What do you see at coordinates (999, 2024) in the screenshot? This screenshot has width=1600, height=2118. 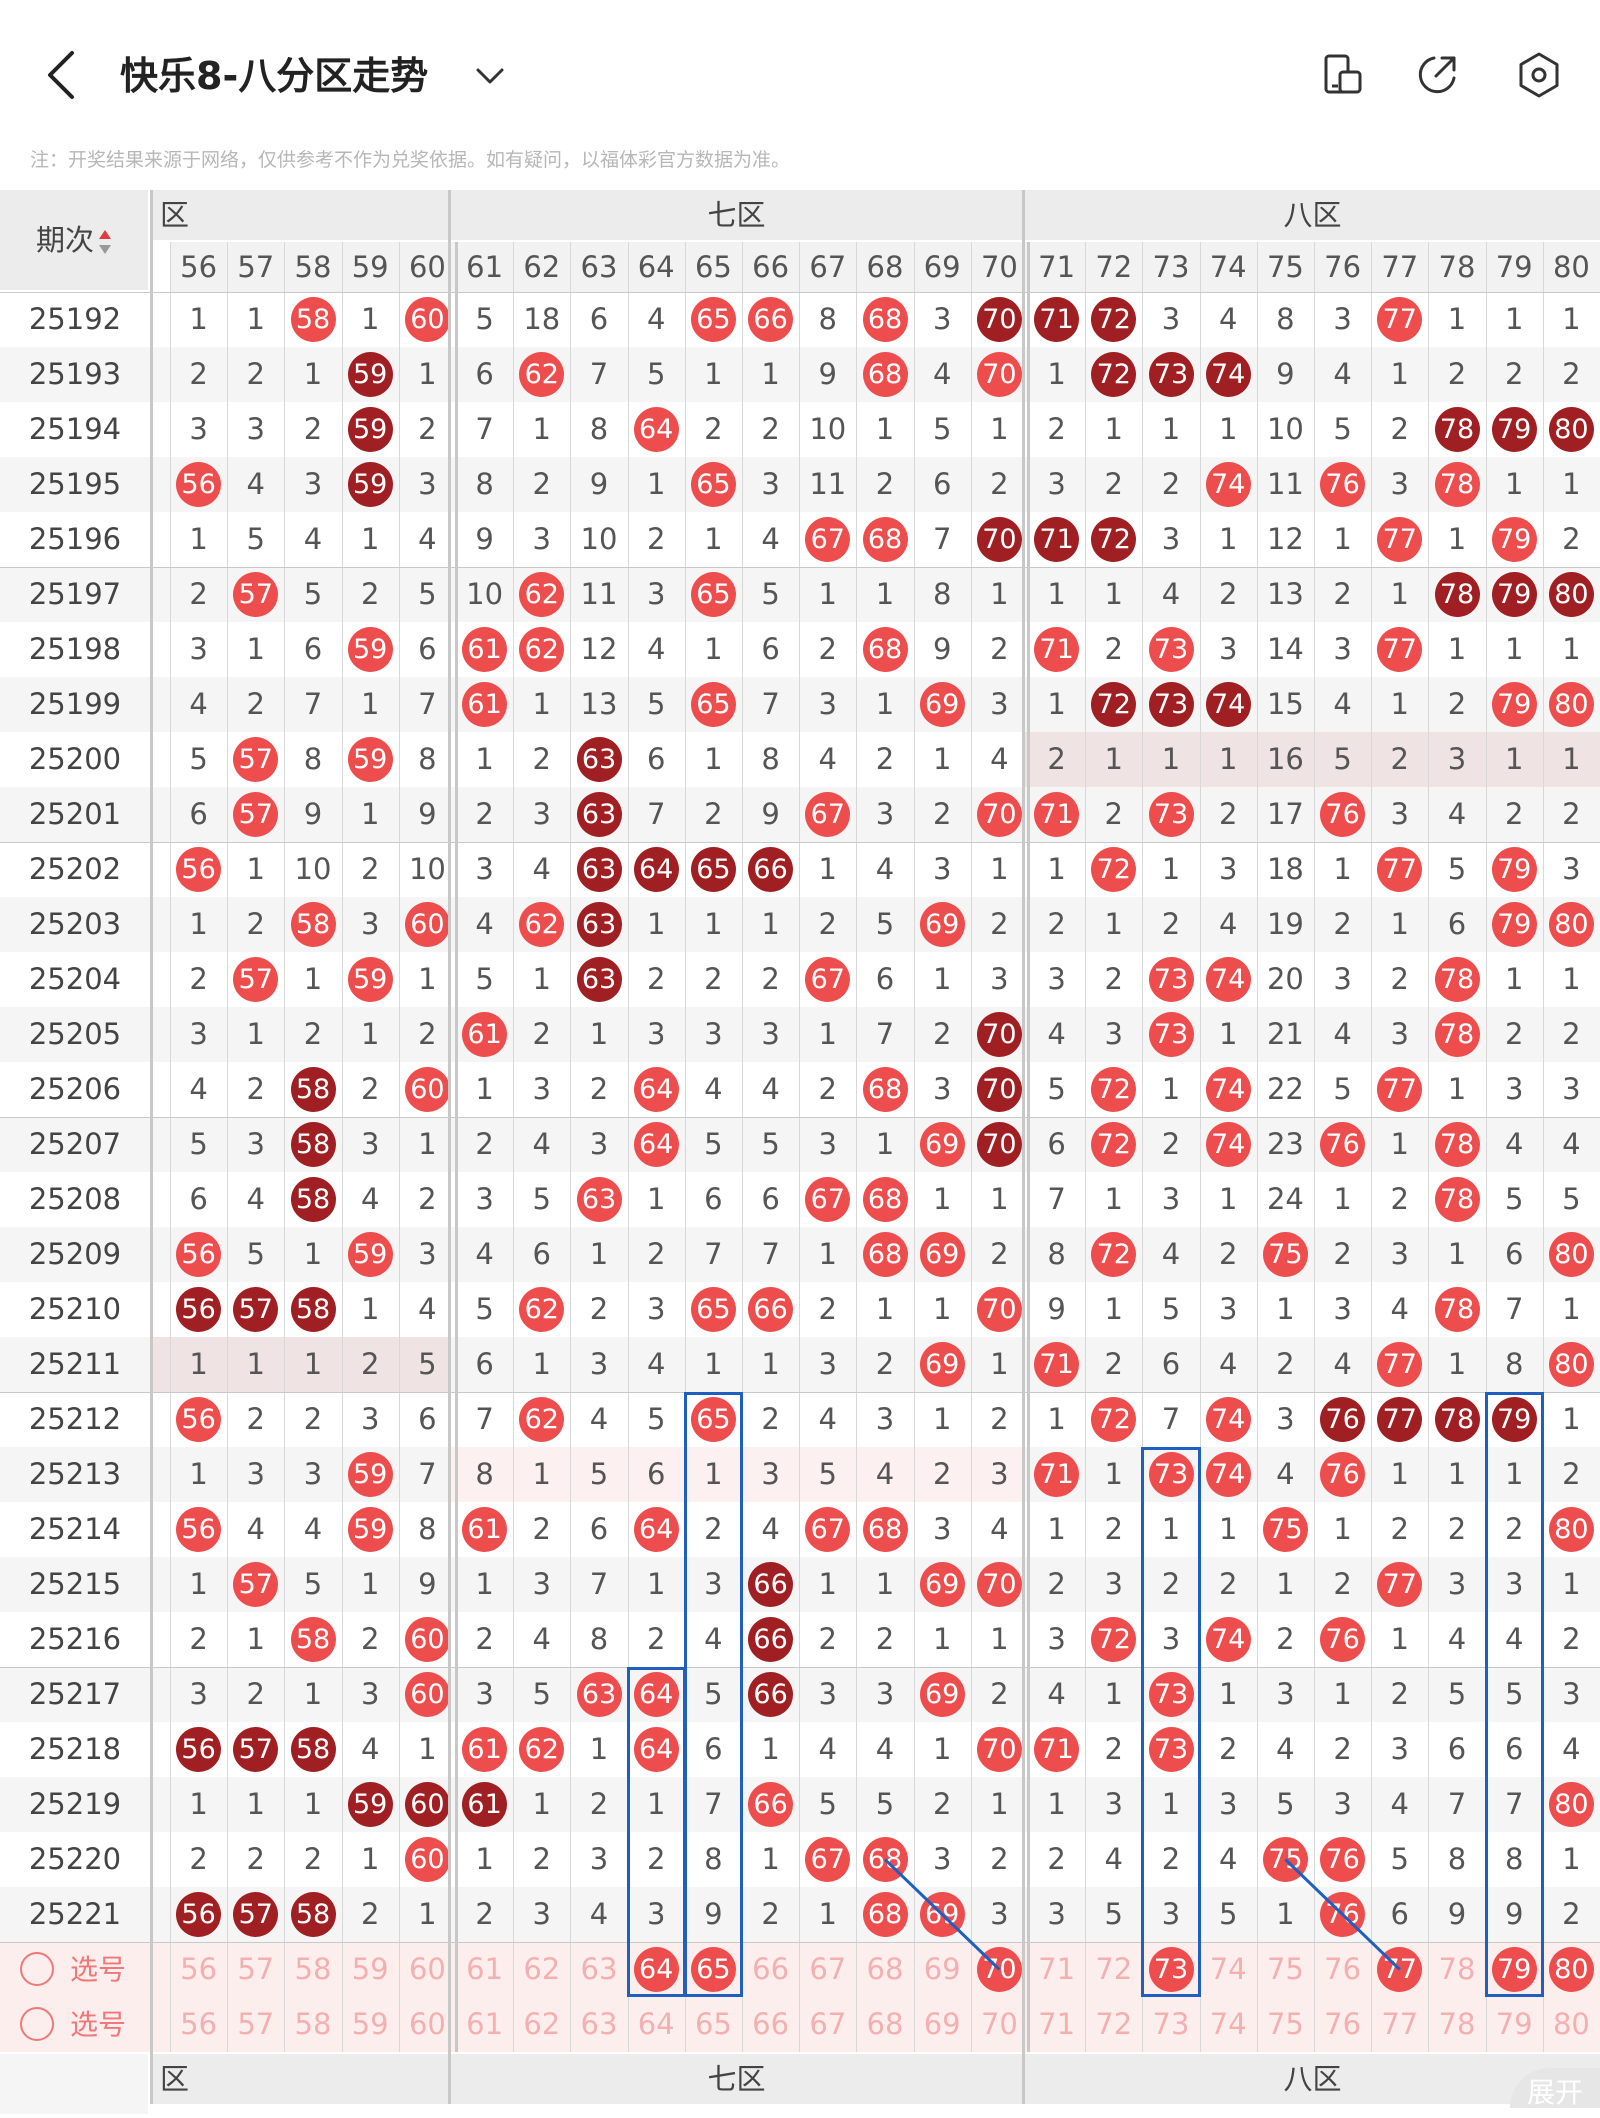 I see `selectable-number: 70` at bounding box center [999, 2024].